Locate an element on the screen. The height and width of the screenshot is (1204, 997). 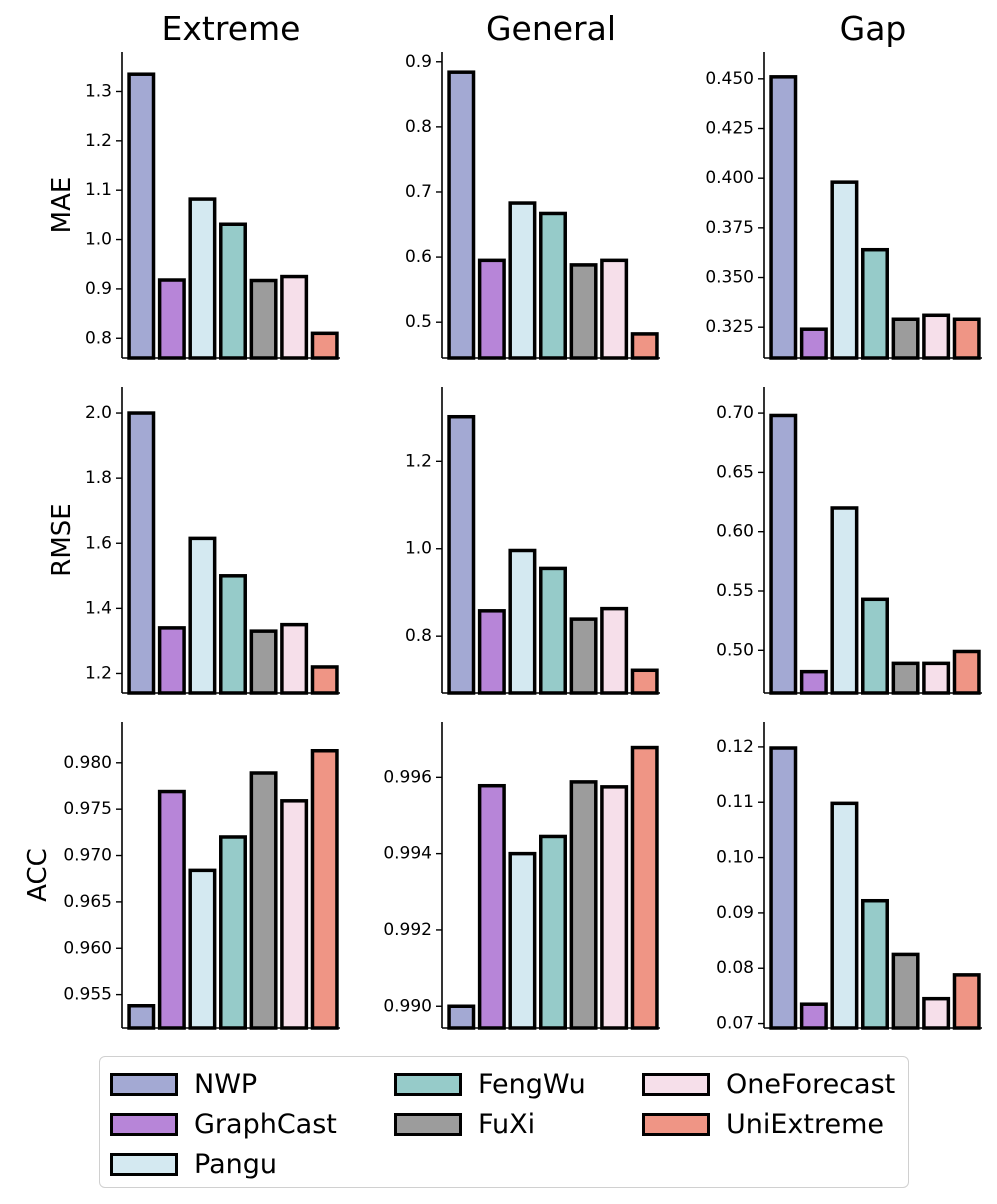
bar-mae-gap-nwp is located at coordinates (783, 217).